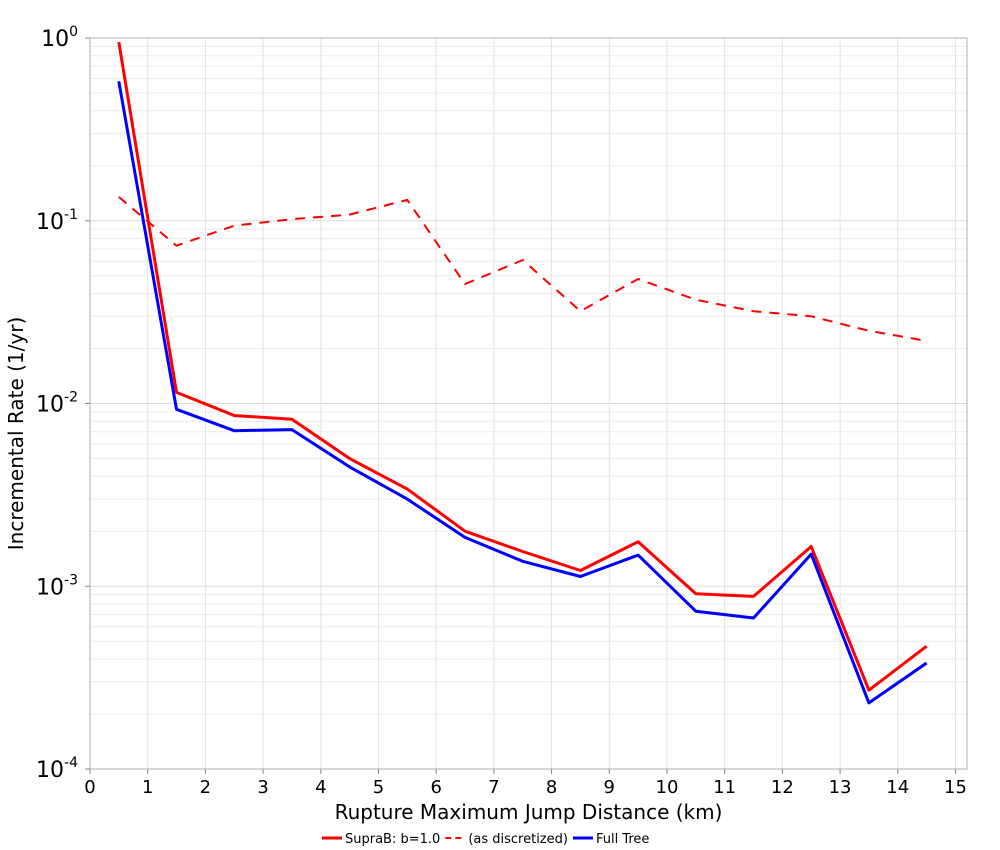 This screenshot has width=1000, height=850. What do you see at coordinates (782, 787) in the screenshot?
I see `x-tick-label: 12` at bounding box center [782, 787].